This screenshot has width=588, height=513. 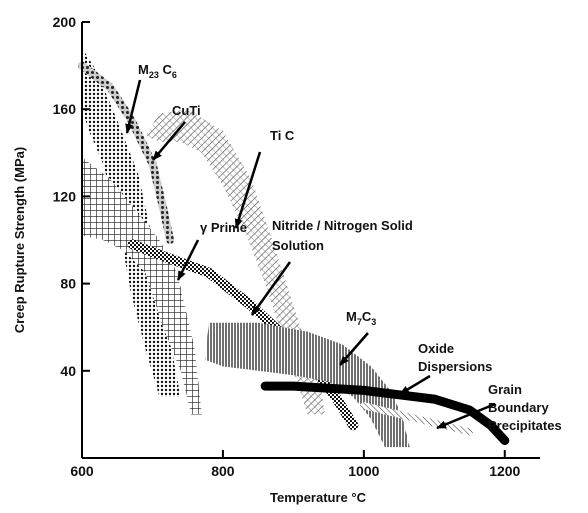 What do you see at coordinates (416, 419) in the screenshot?
I see `band-grain-boundary-precipitates` at bounding box center [416, 419].